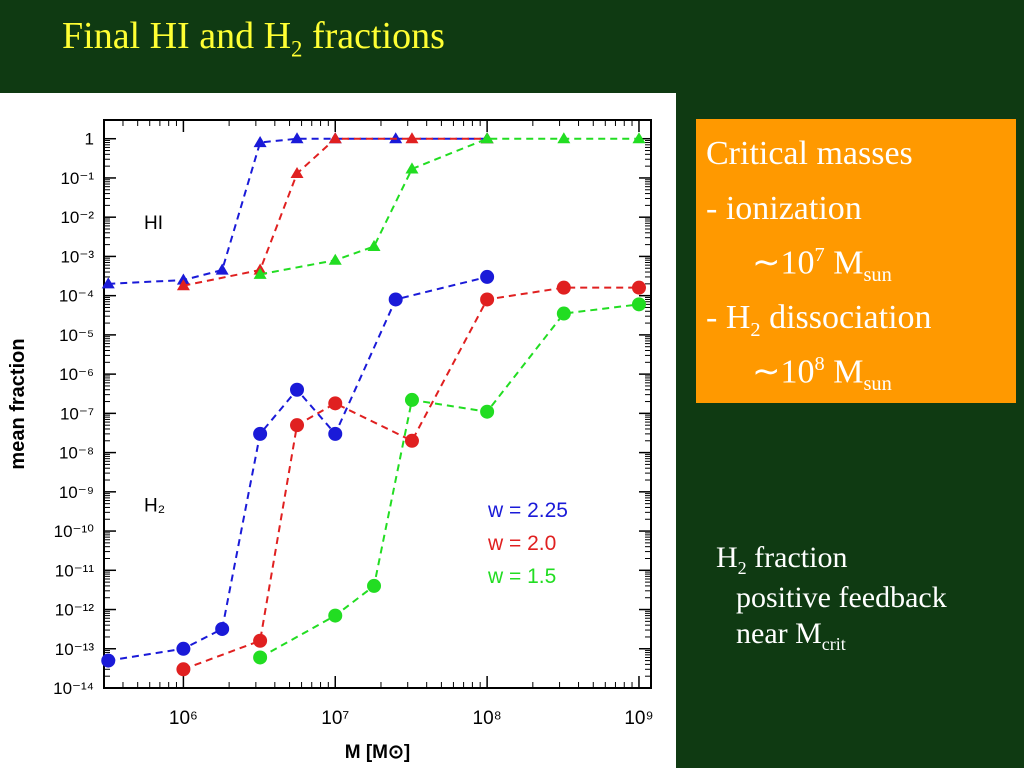 This screenshot has height=768, width=1024. I want to click on y-tick-label: 10⁻³, so click(77, 256).